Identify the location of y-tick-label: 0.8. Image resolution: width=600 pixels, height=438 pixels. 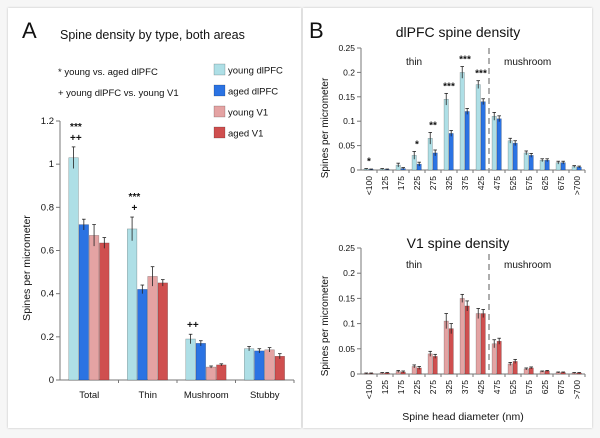
(47, 207).